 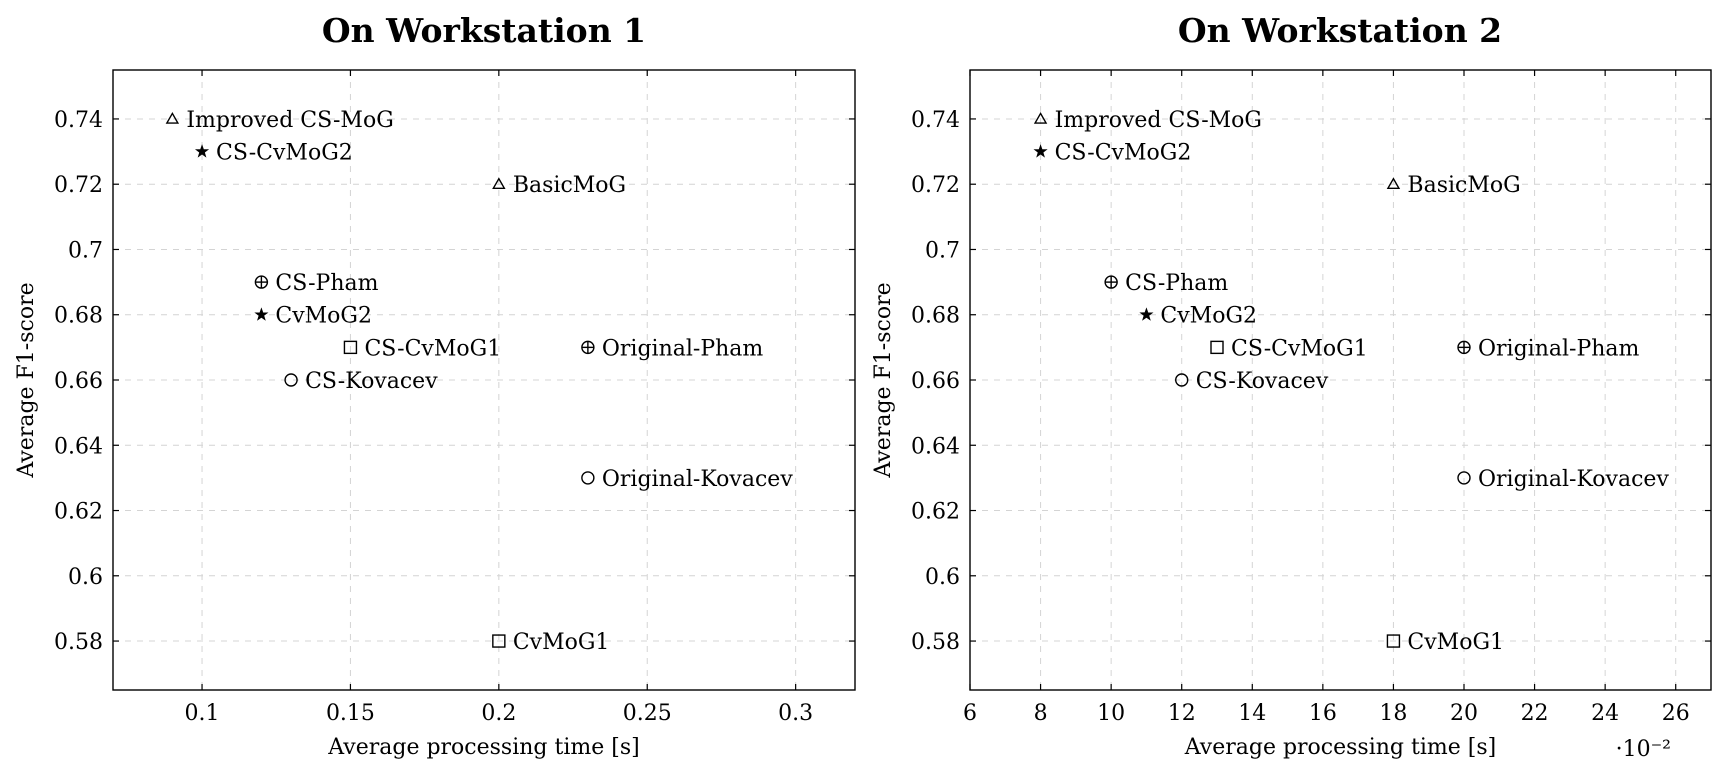 What do you see at coordinates (647, 713) in the screenshot?
I see `x-tick-label: 0.25` at bounding box center [647, 713].